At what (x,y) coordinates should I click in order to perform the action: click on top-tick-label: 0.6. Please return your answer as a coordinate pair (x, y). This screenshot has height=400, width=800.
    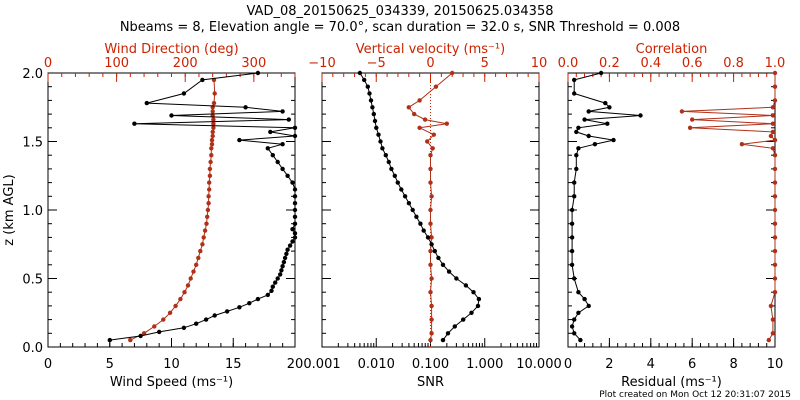
    Looking at the image, I should click on (692, 63).